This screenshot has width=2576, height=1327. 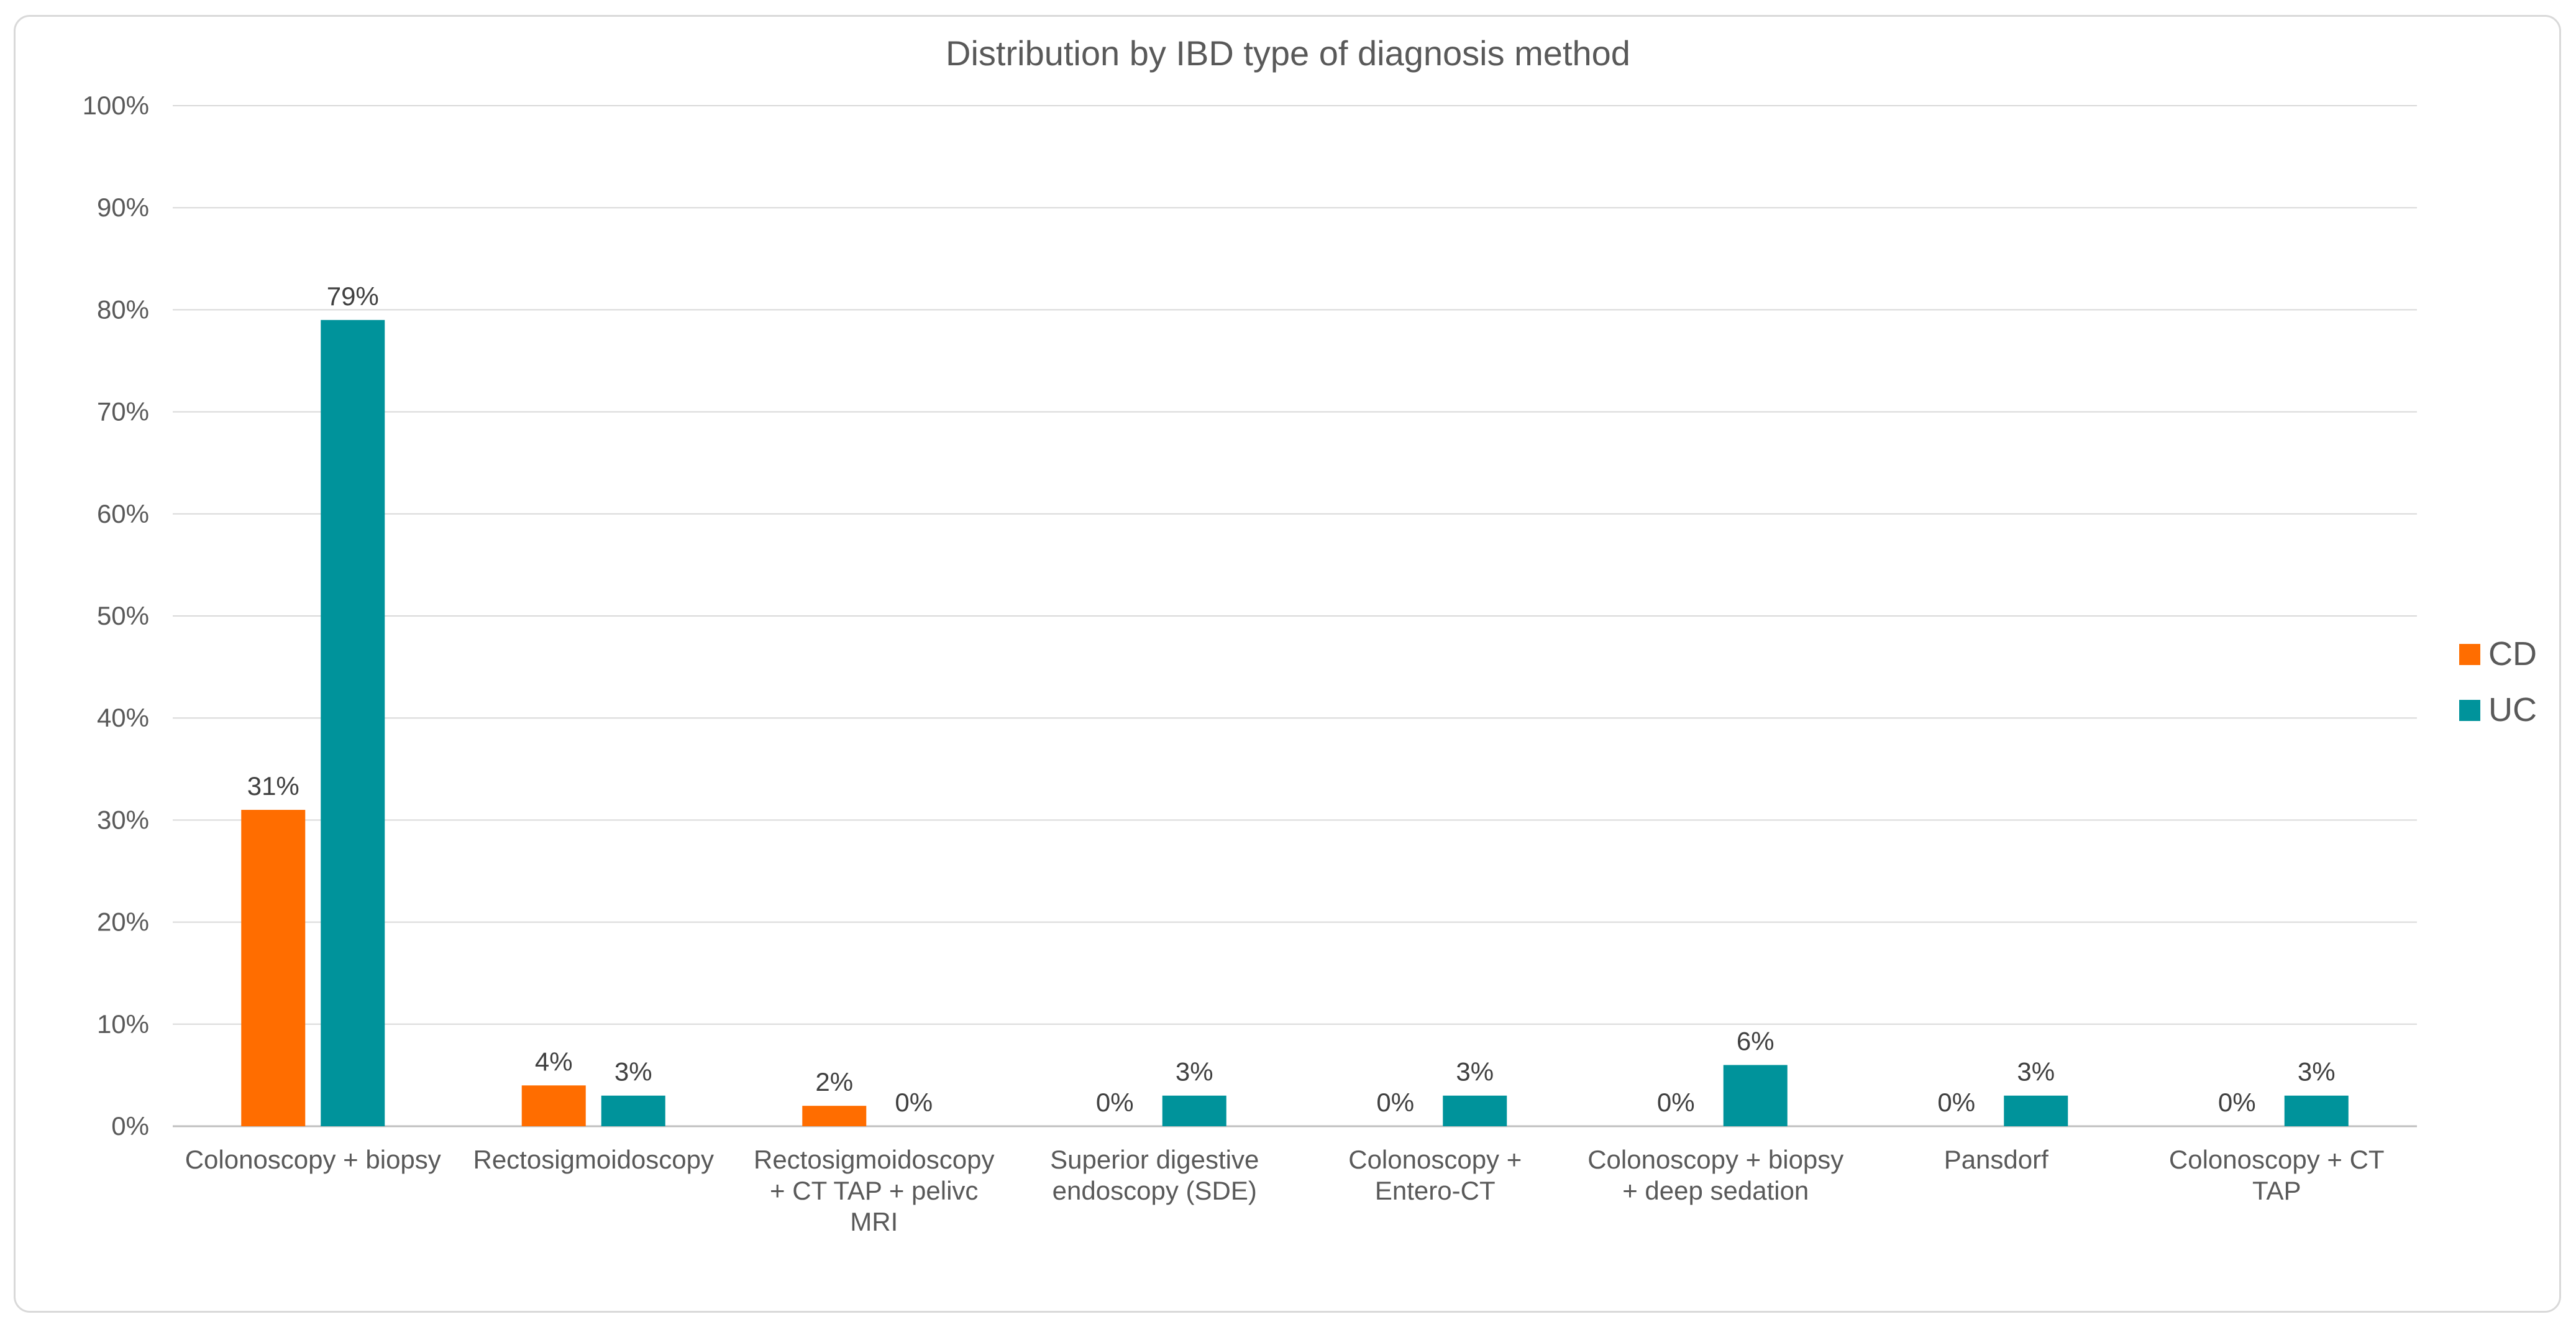 What do you see at coordinates (123, 615) in the screenshot?
I see `y-tick-label: 50%` at bounding box center [123, 615].